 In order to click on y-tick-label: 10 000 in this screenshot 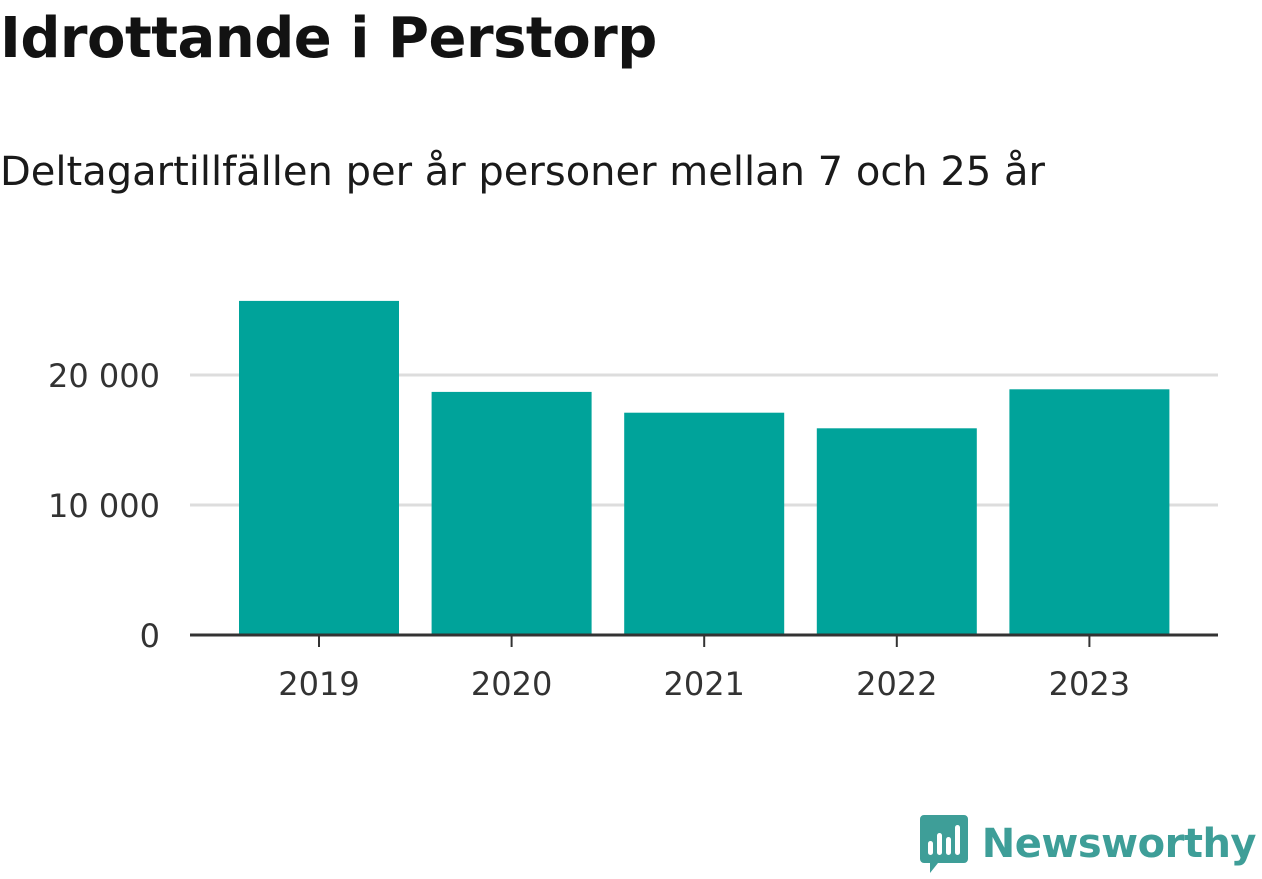, I will do `click(104, 506)`.